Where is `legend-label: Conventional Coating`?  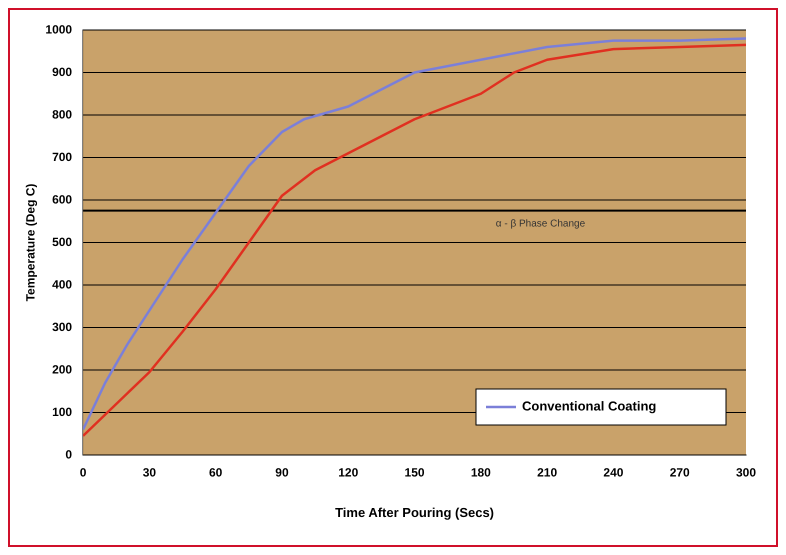 legend-label: Conventional Coating is located at coordinates (589, 406).